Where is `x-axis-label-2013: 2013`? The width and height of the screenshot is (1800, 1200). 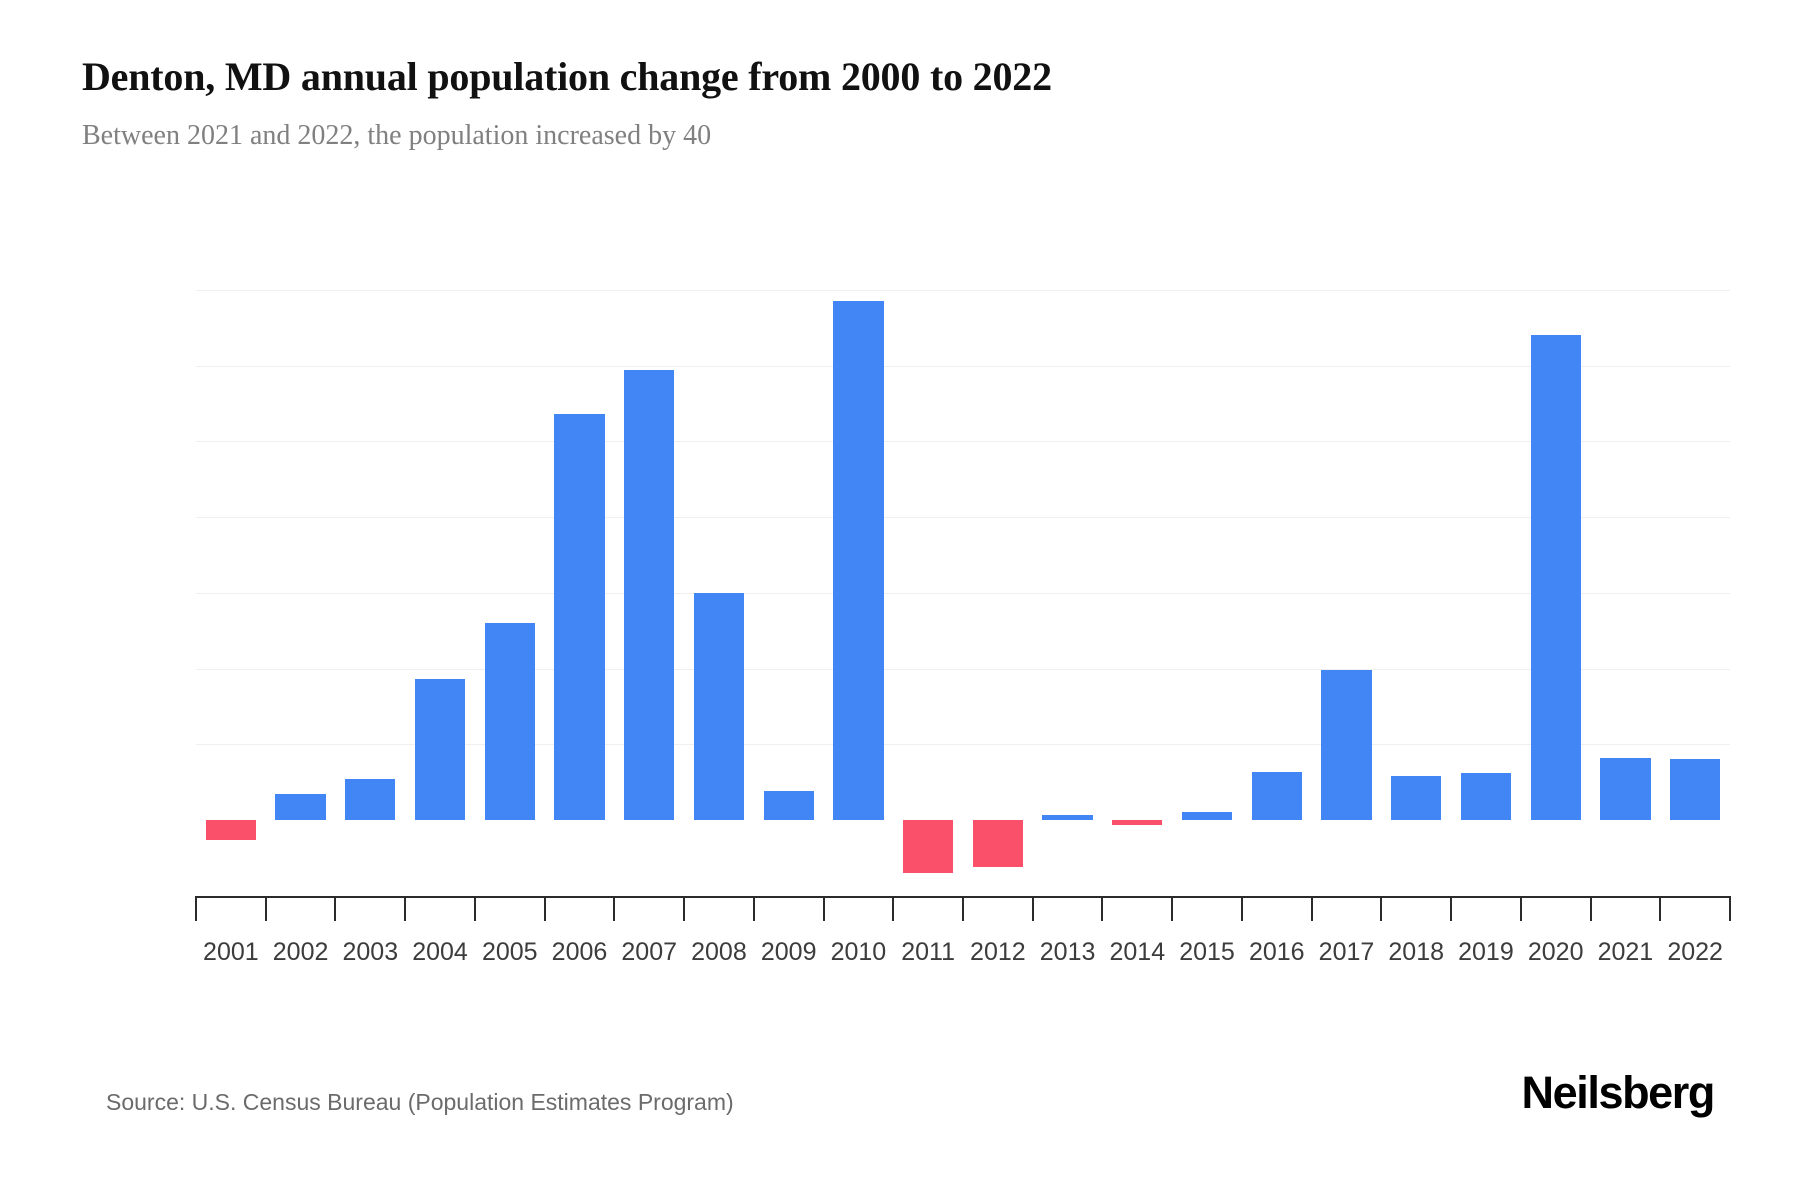 x-axis-label-2013: 2013 is located at coordinates (1067, 952).